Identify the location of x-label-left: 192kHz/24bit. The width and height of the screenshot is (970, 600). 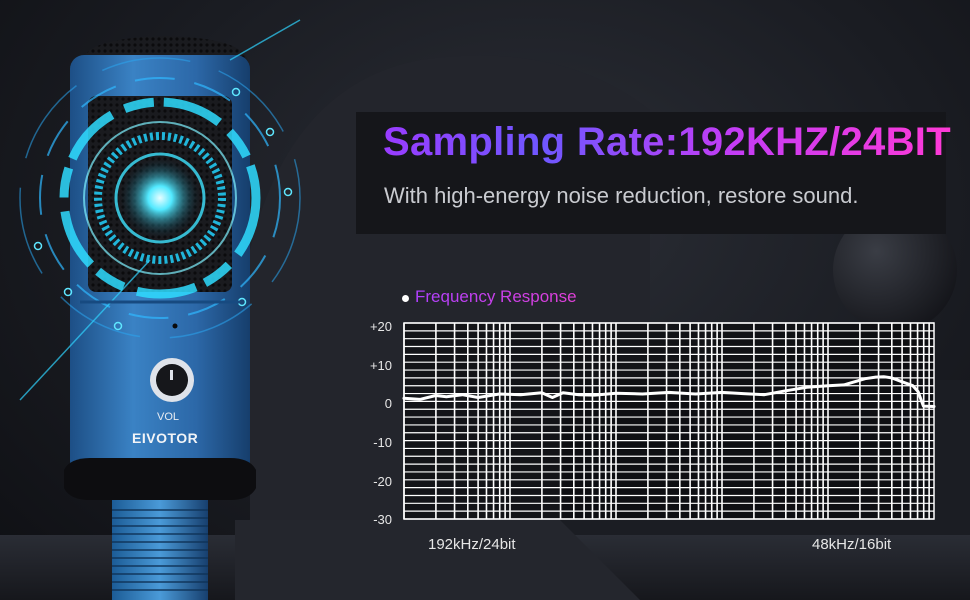
(472, 544).